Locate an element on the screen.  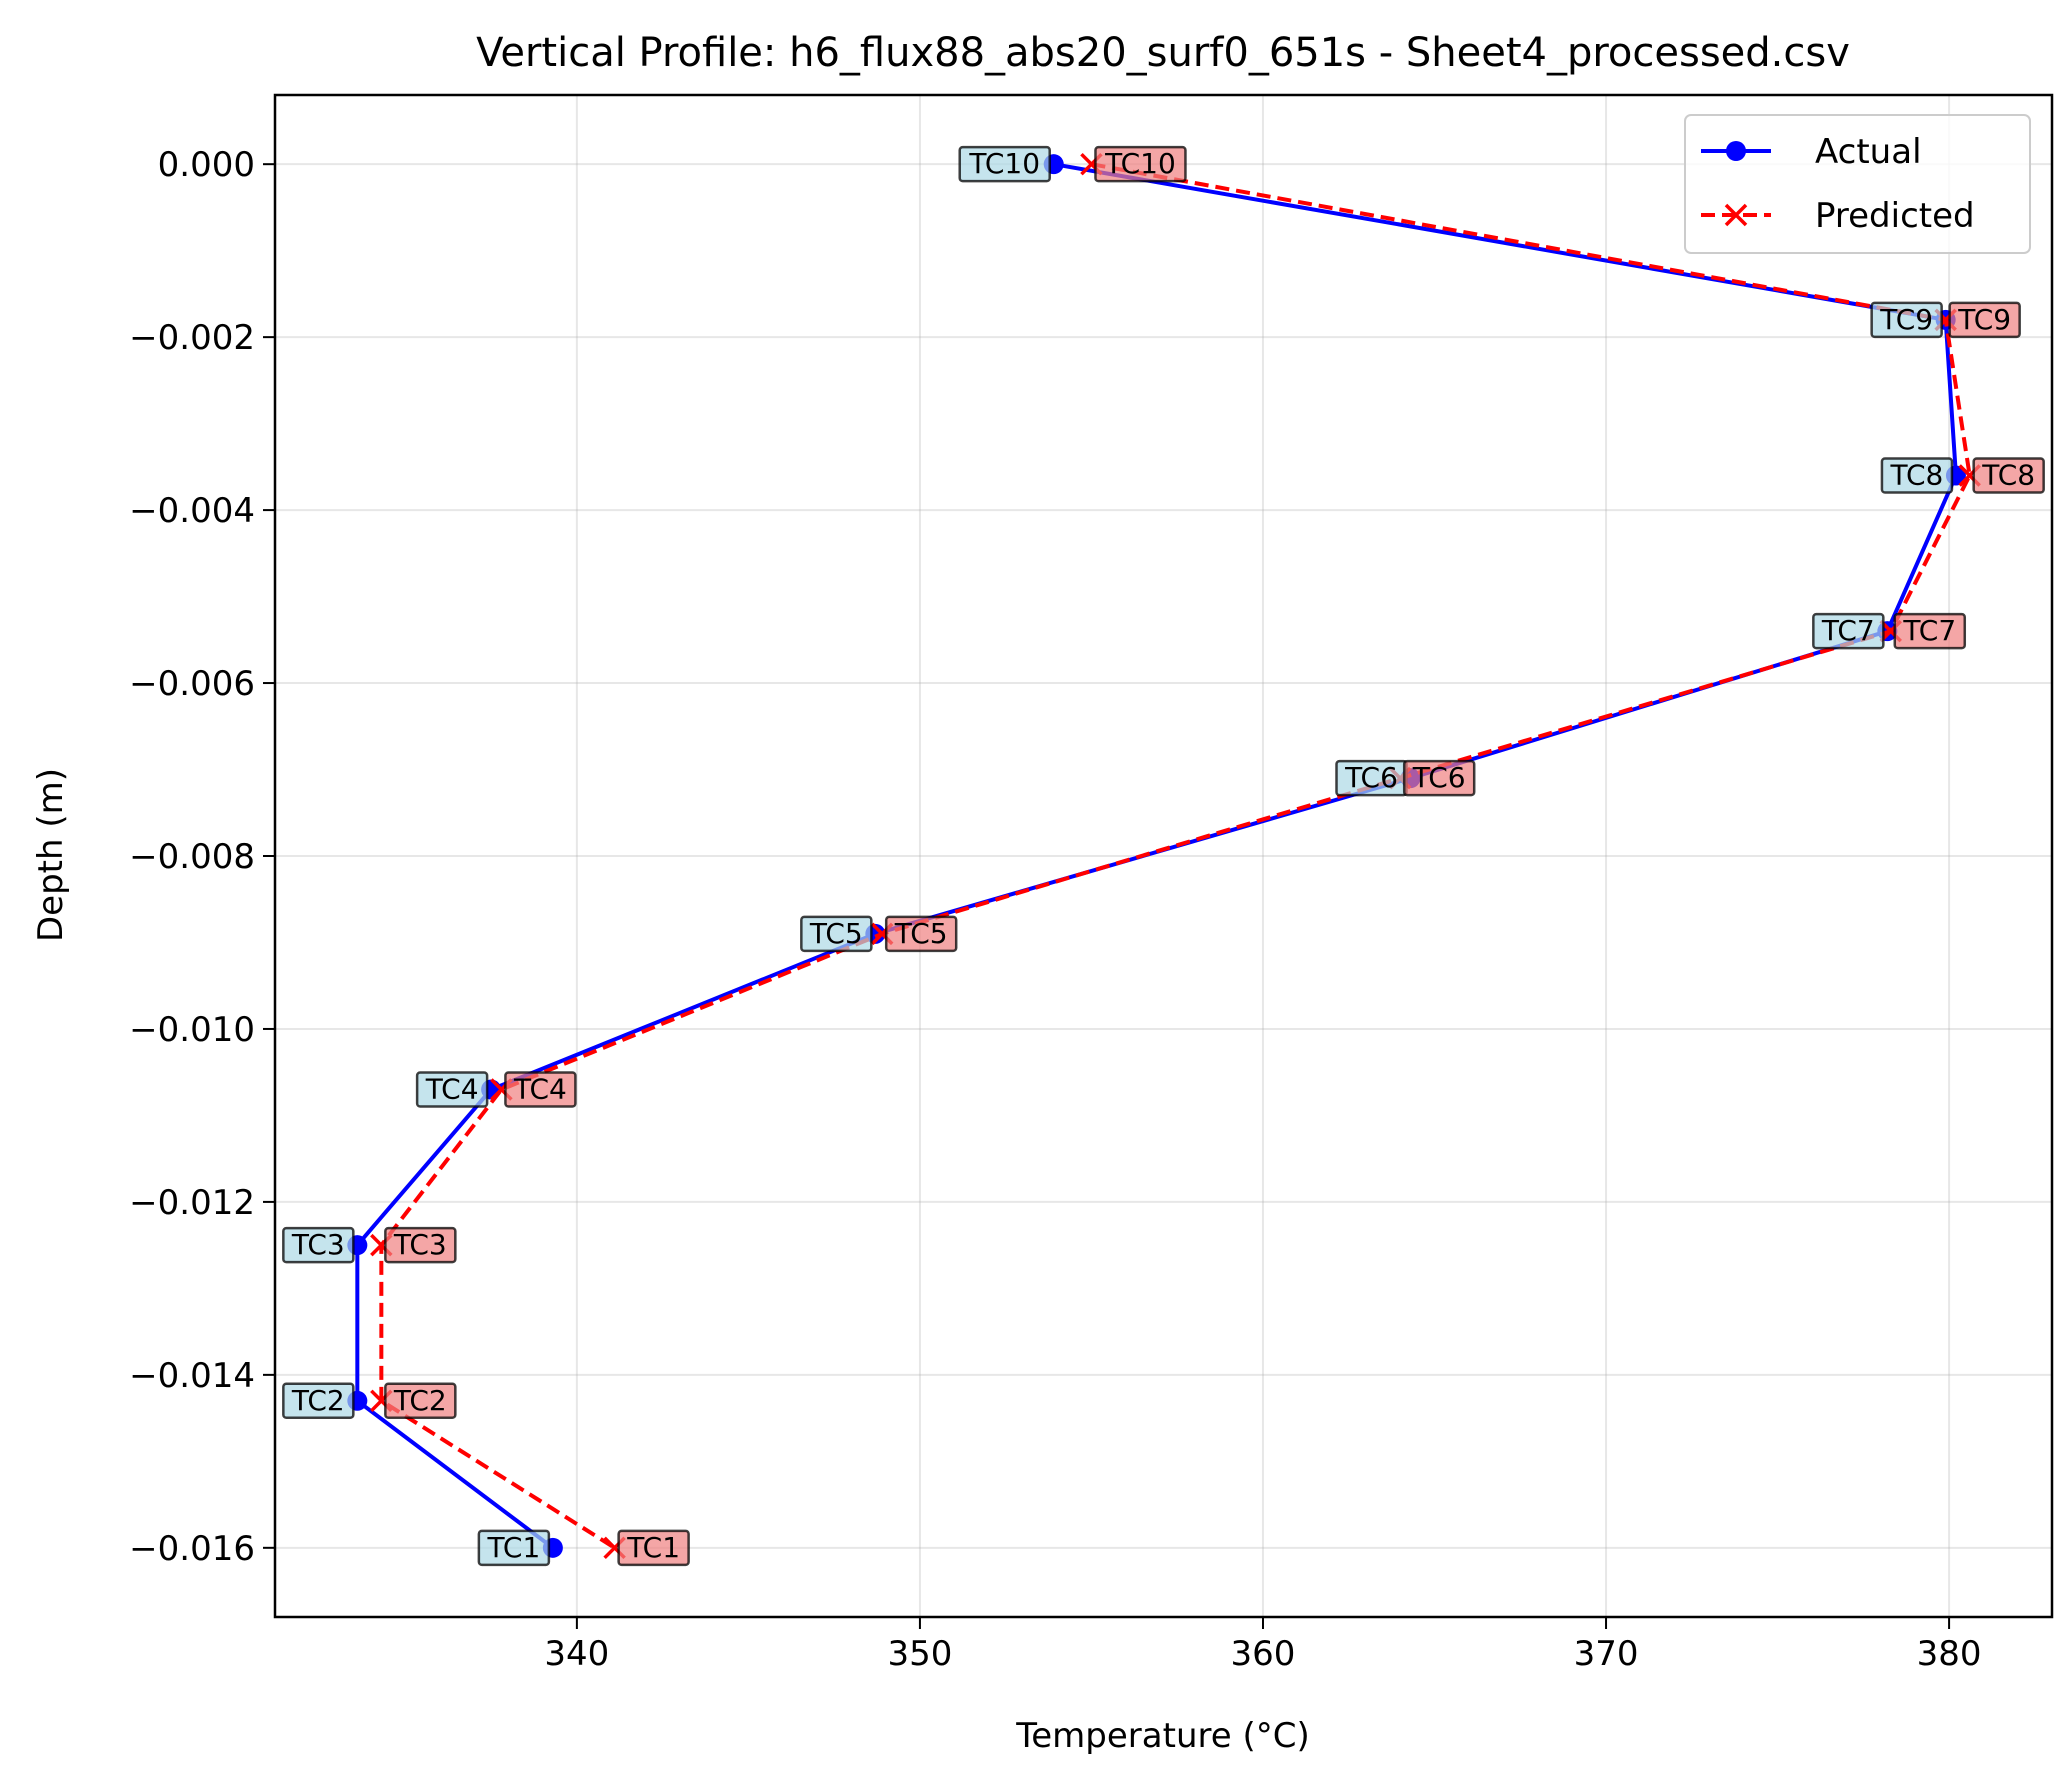
legend-item-actual: Actual is located at coordinates (1811, 152).